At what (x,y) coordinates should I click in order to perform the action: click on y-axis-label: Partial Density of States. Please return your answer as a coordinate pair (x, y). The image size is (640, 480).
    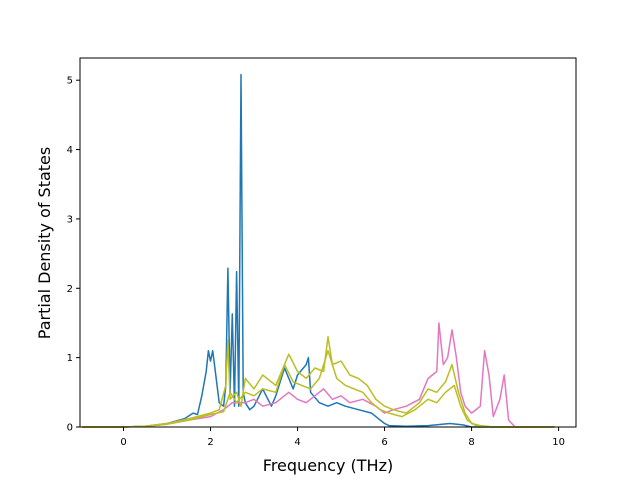
    Looking at the image, I should click on (44, 243).